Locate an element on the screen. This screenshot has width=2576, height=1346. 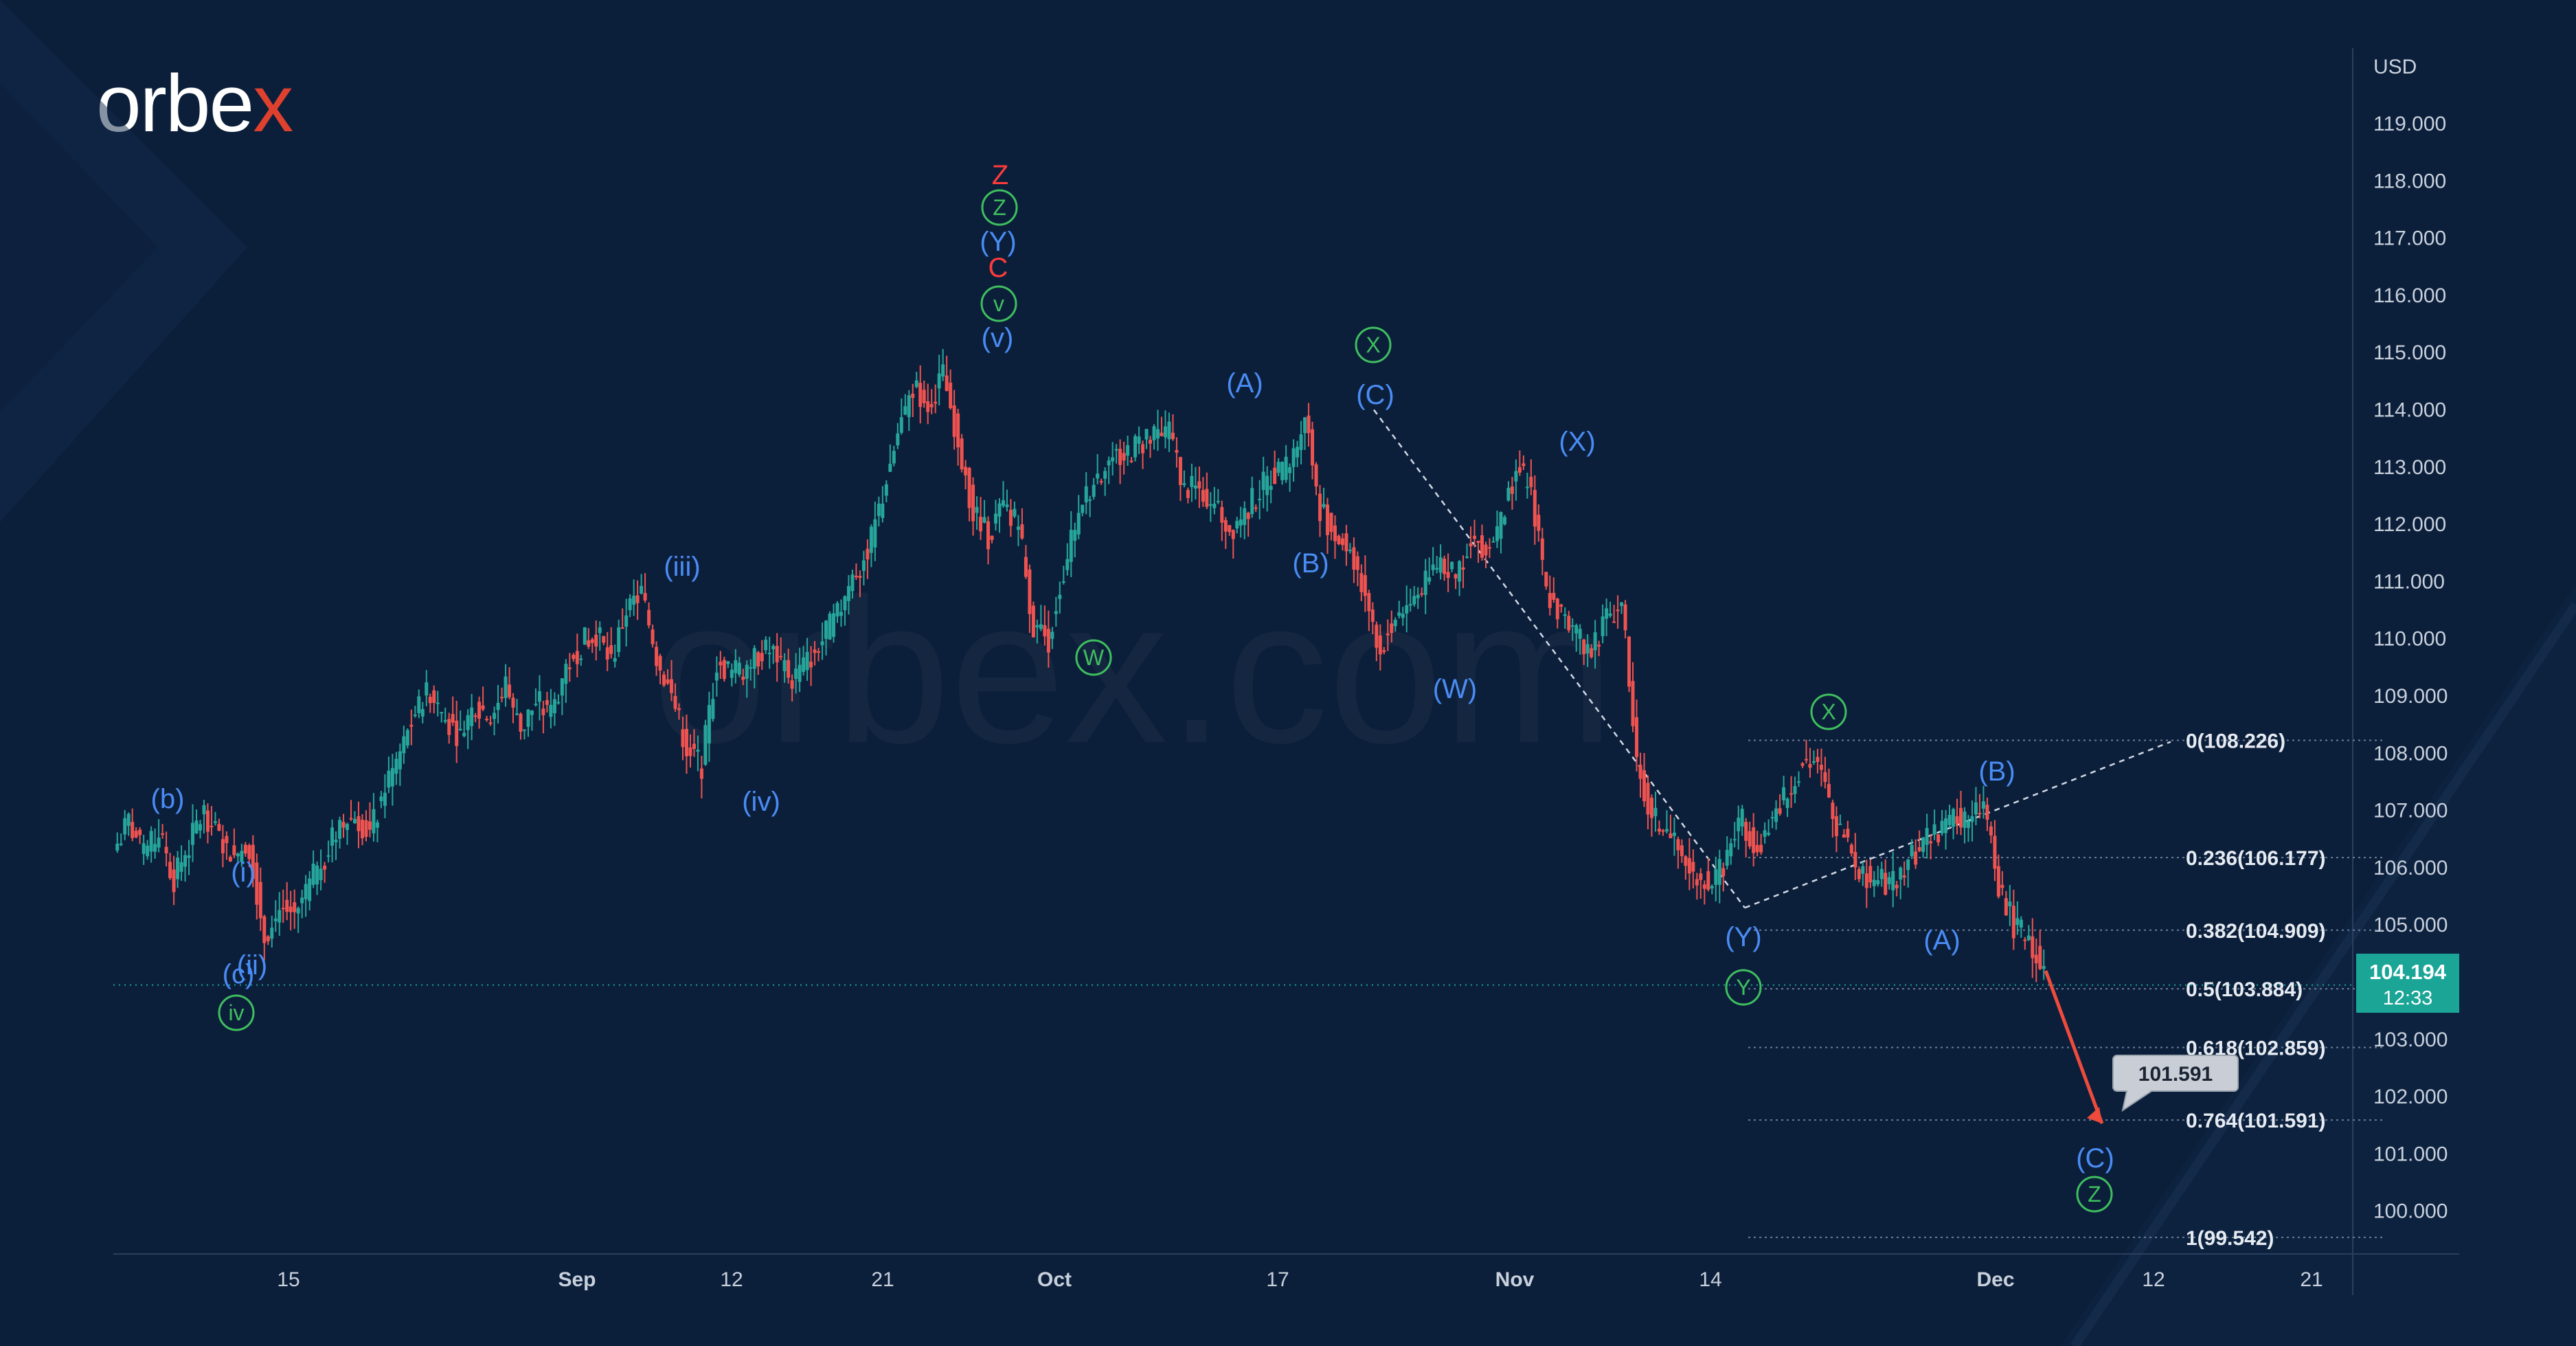
wave-label: (C) is located at coordinates (1375, 395).